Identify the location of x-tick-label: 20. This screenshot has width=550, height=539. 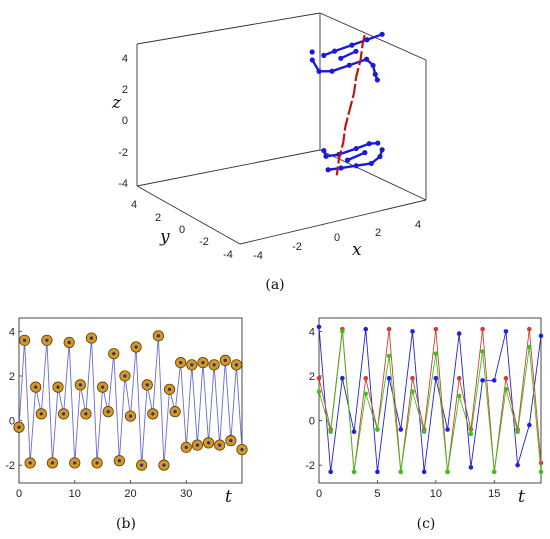
(130, 494).